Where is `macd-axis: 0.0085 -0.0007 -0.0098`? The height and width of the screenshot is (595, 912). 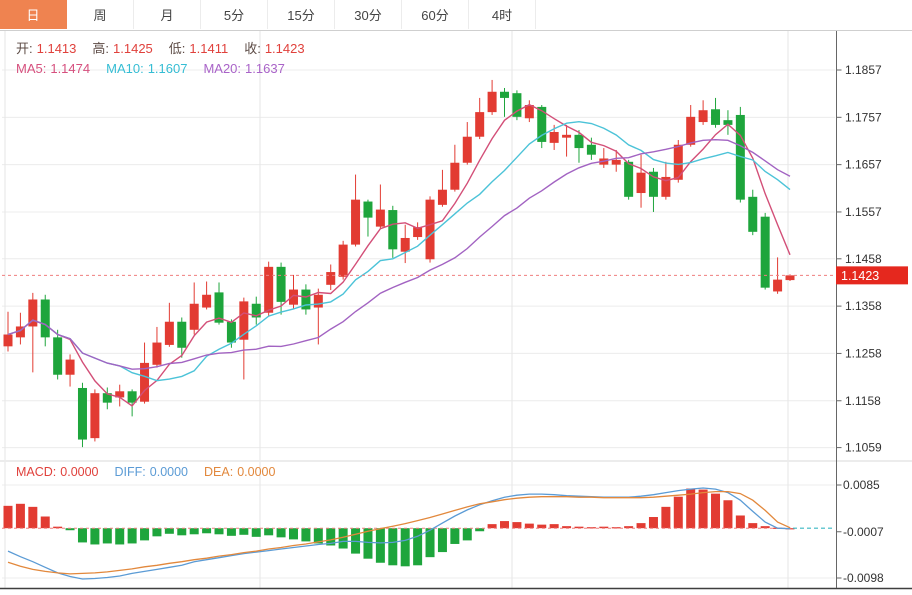
macd-axis: 0.0085 -0.0007 -0.0098 is located at coordinates (860, 531).